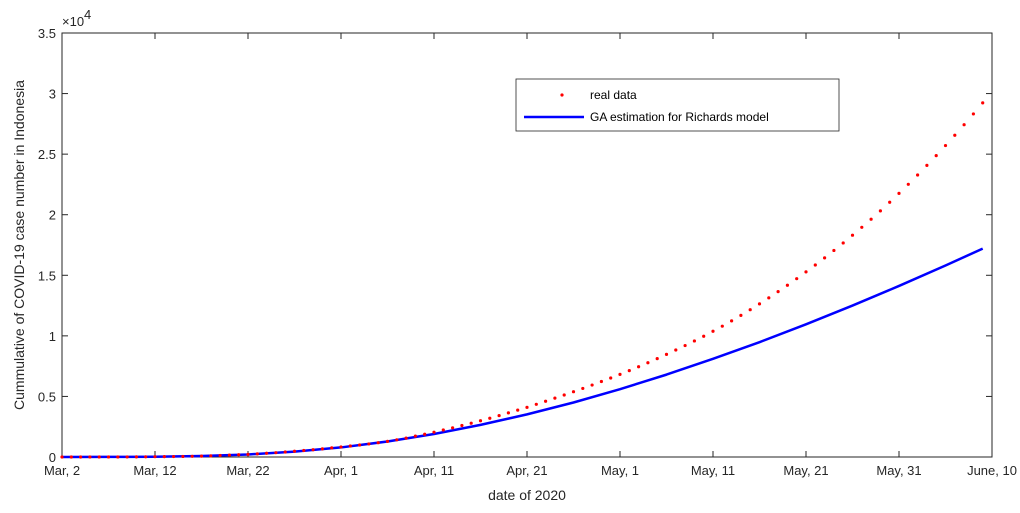  I want to click on y-tick-label: 0, so click(52, 457).